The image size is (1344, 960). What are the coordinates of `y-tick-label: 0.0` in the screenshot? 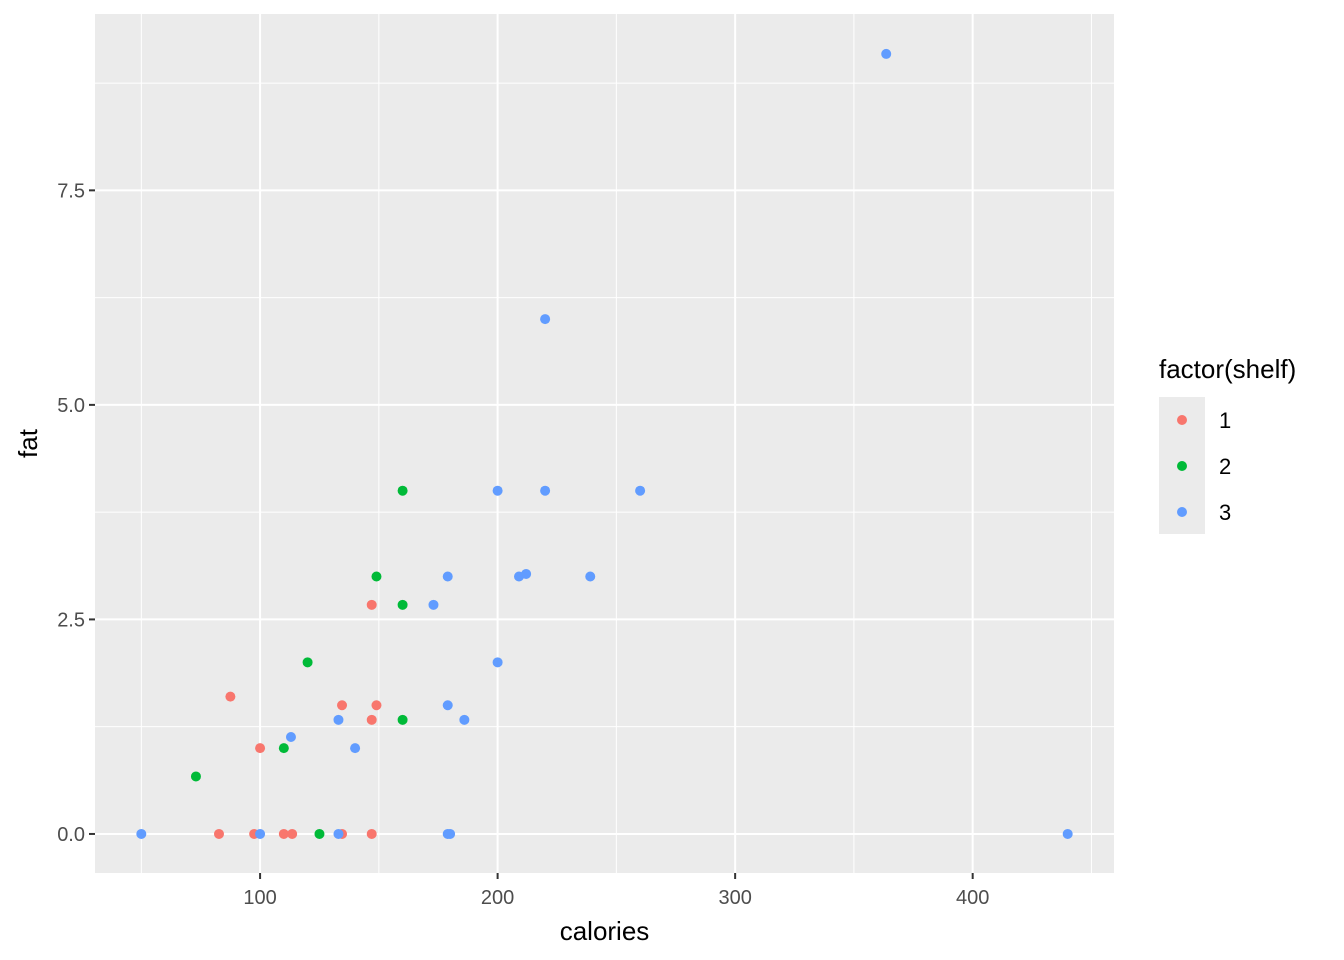 It's located at (71, 835).